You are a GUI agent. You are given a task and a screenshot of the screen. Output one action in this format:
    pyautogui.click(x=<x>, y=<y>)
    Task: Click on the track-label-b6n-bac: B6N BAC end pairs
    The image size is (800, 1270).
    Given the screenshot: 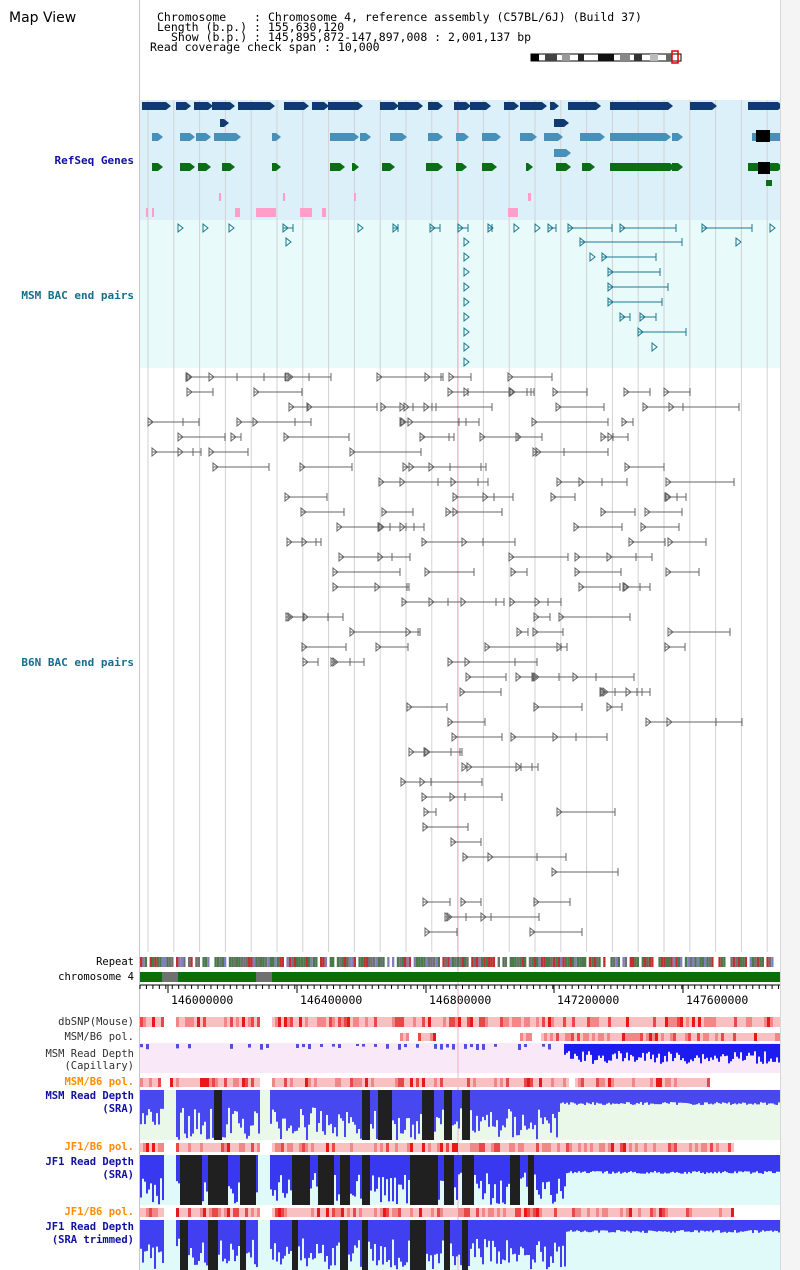 What is the action you would take?
    pyautogui.click(x=77, y=662)
    